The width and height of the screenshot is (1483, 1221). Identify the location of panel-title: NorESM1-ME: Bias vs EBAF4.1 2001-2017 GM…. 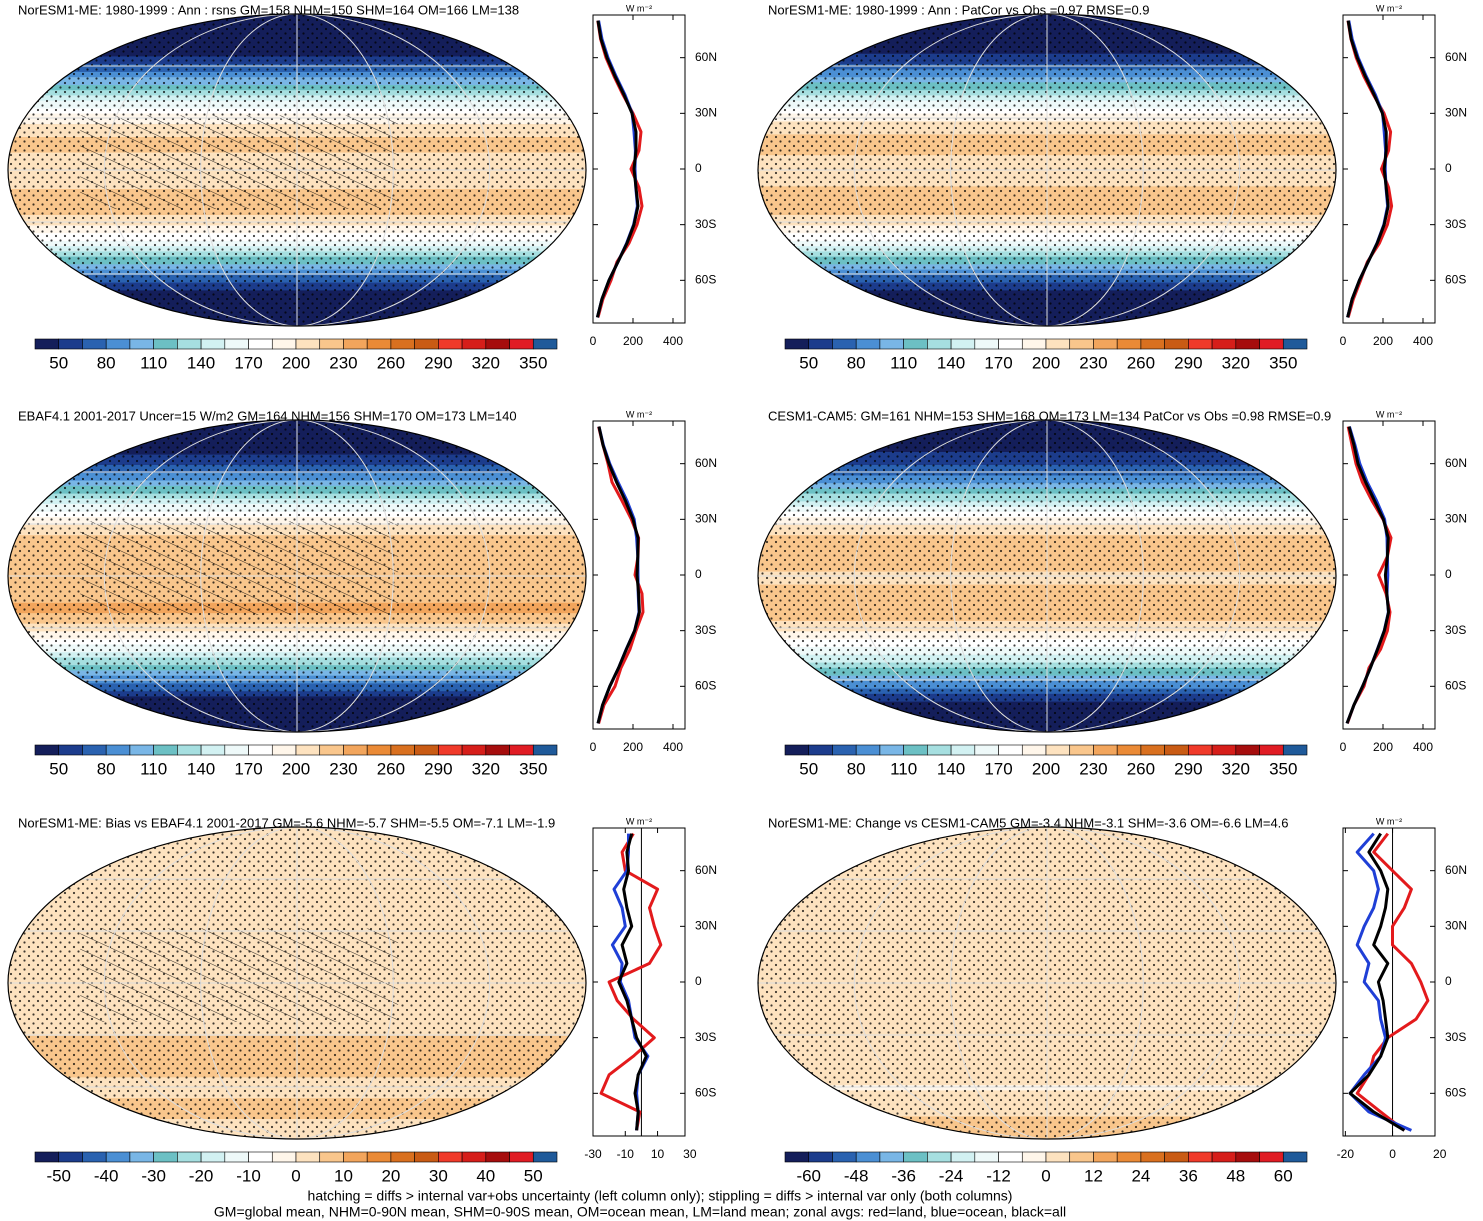
(286, 822).